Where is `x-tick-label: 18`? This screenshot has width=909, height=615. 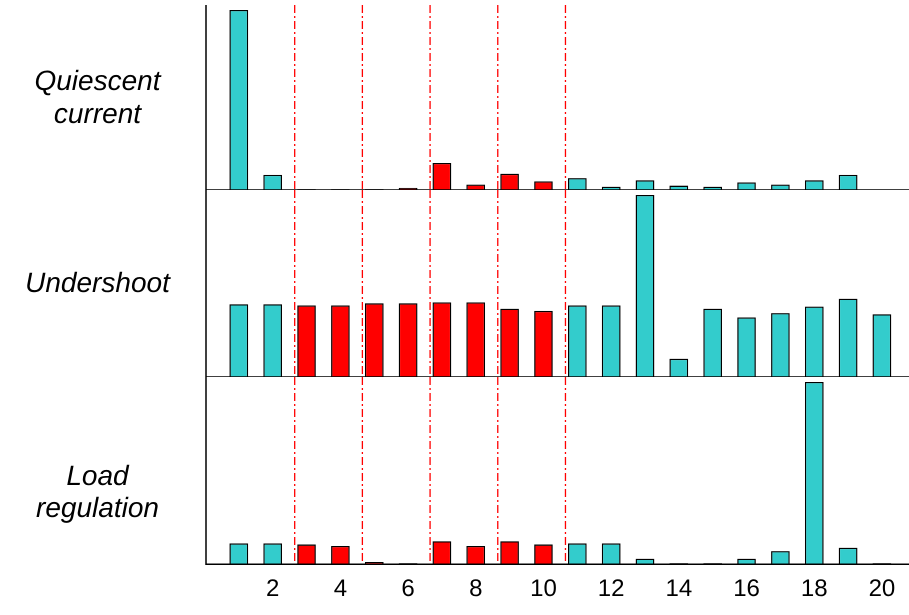 x-tick-label: 18 is located at coordinates (814, 588).